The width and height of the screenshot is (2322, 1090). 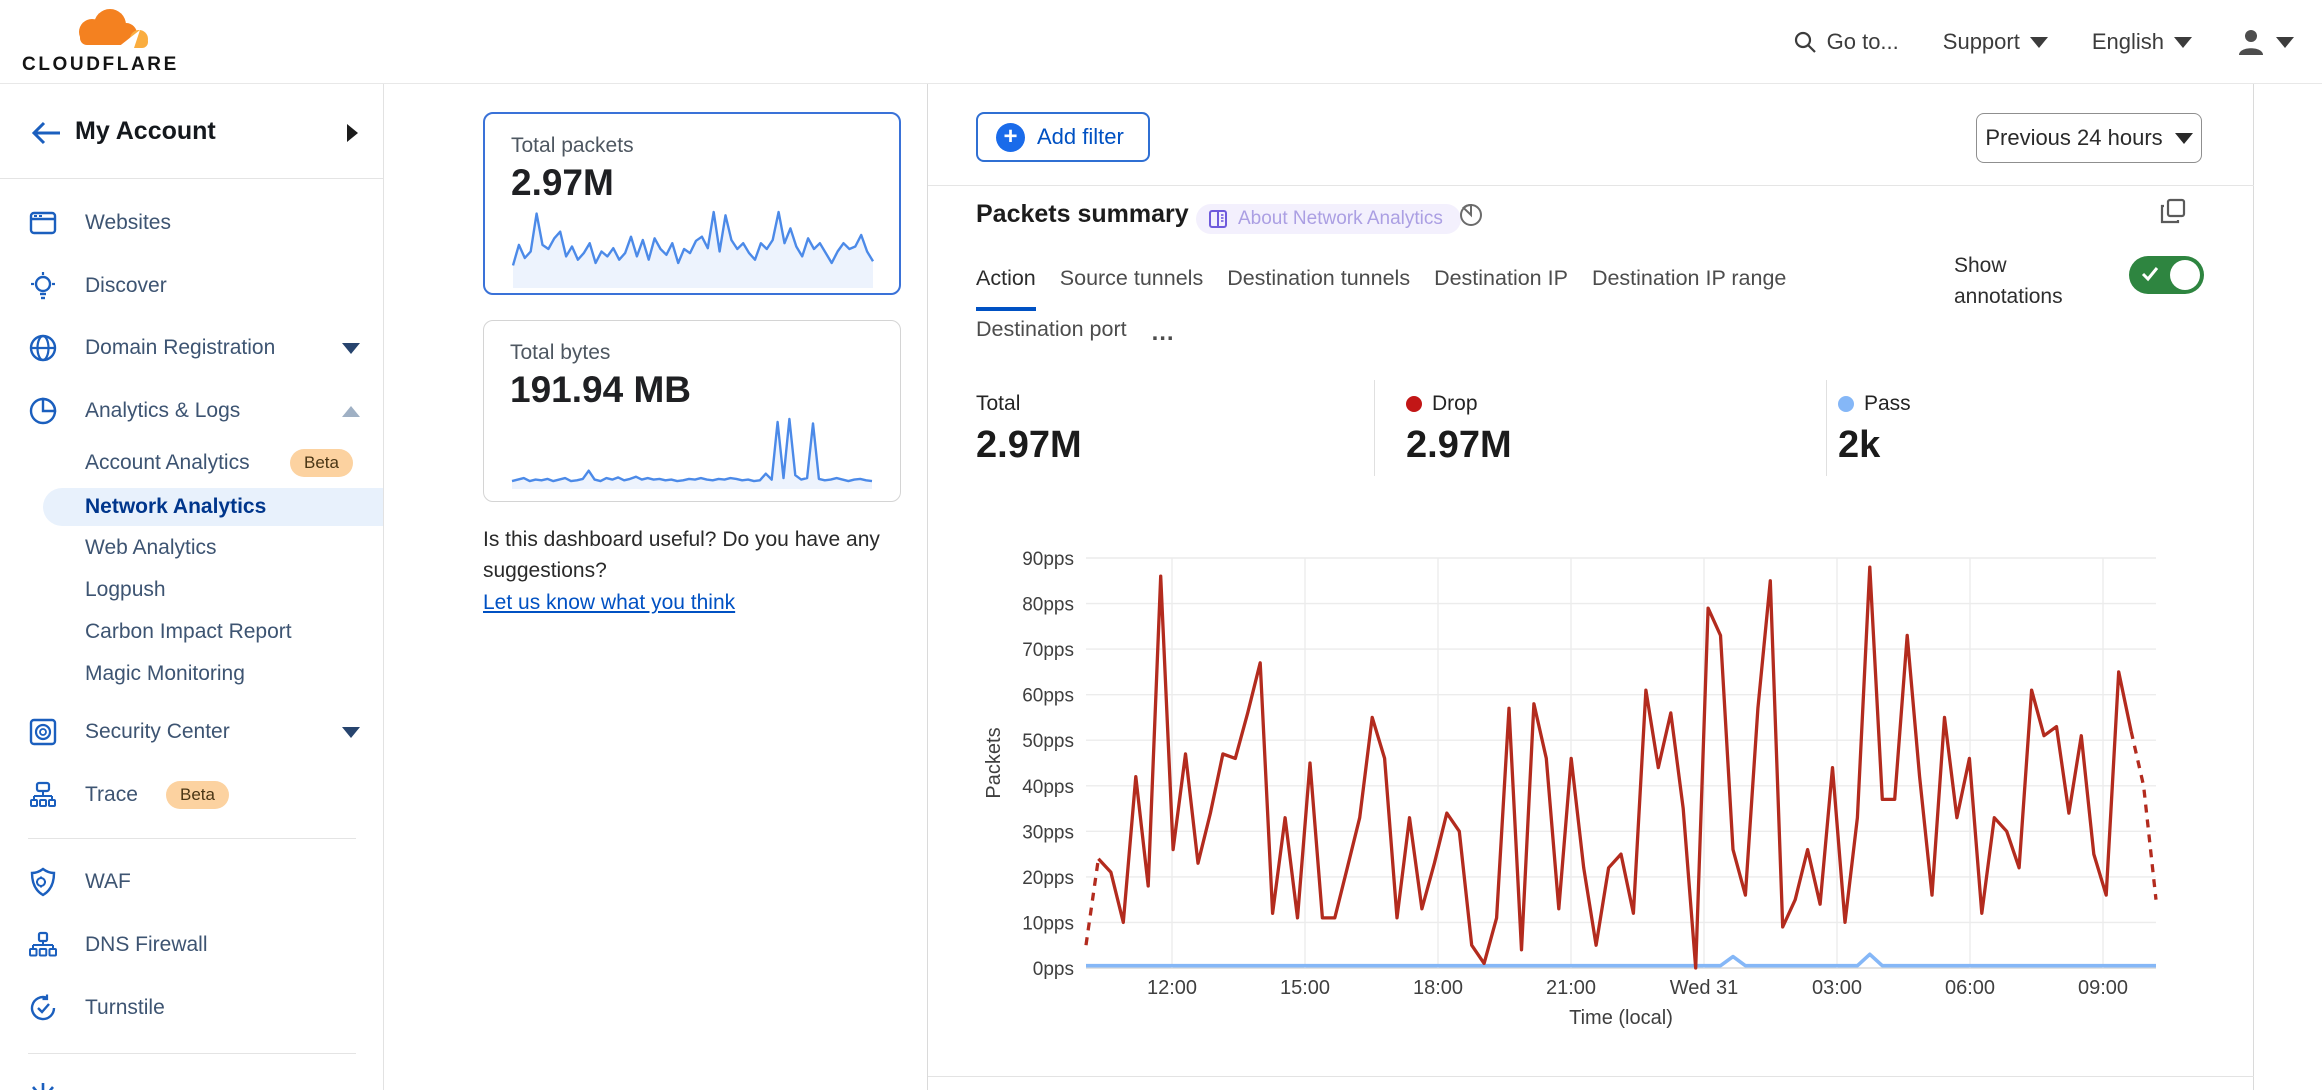 I want to click on total-packets-card: Total packets 2.97M, so click(x=692, y=203).